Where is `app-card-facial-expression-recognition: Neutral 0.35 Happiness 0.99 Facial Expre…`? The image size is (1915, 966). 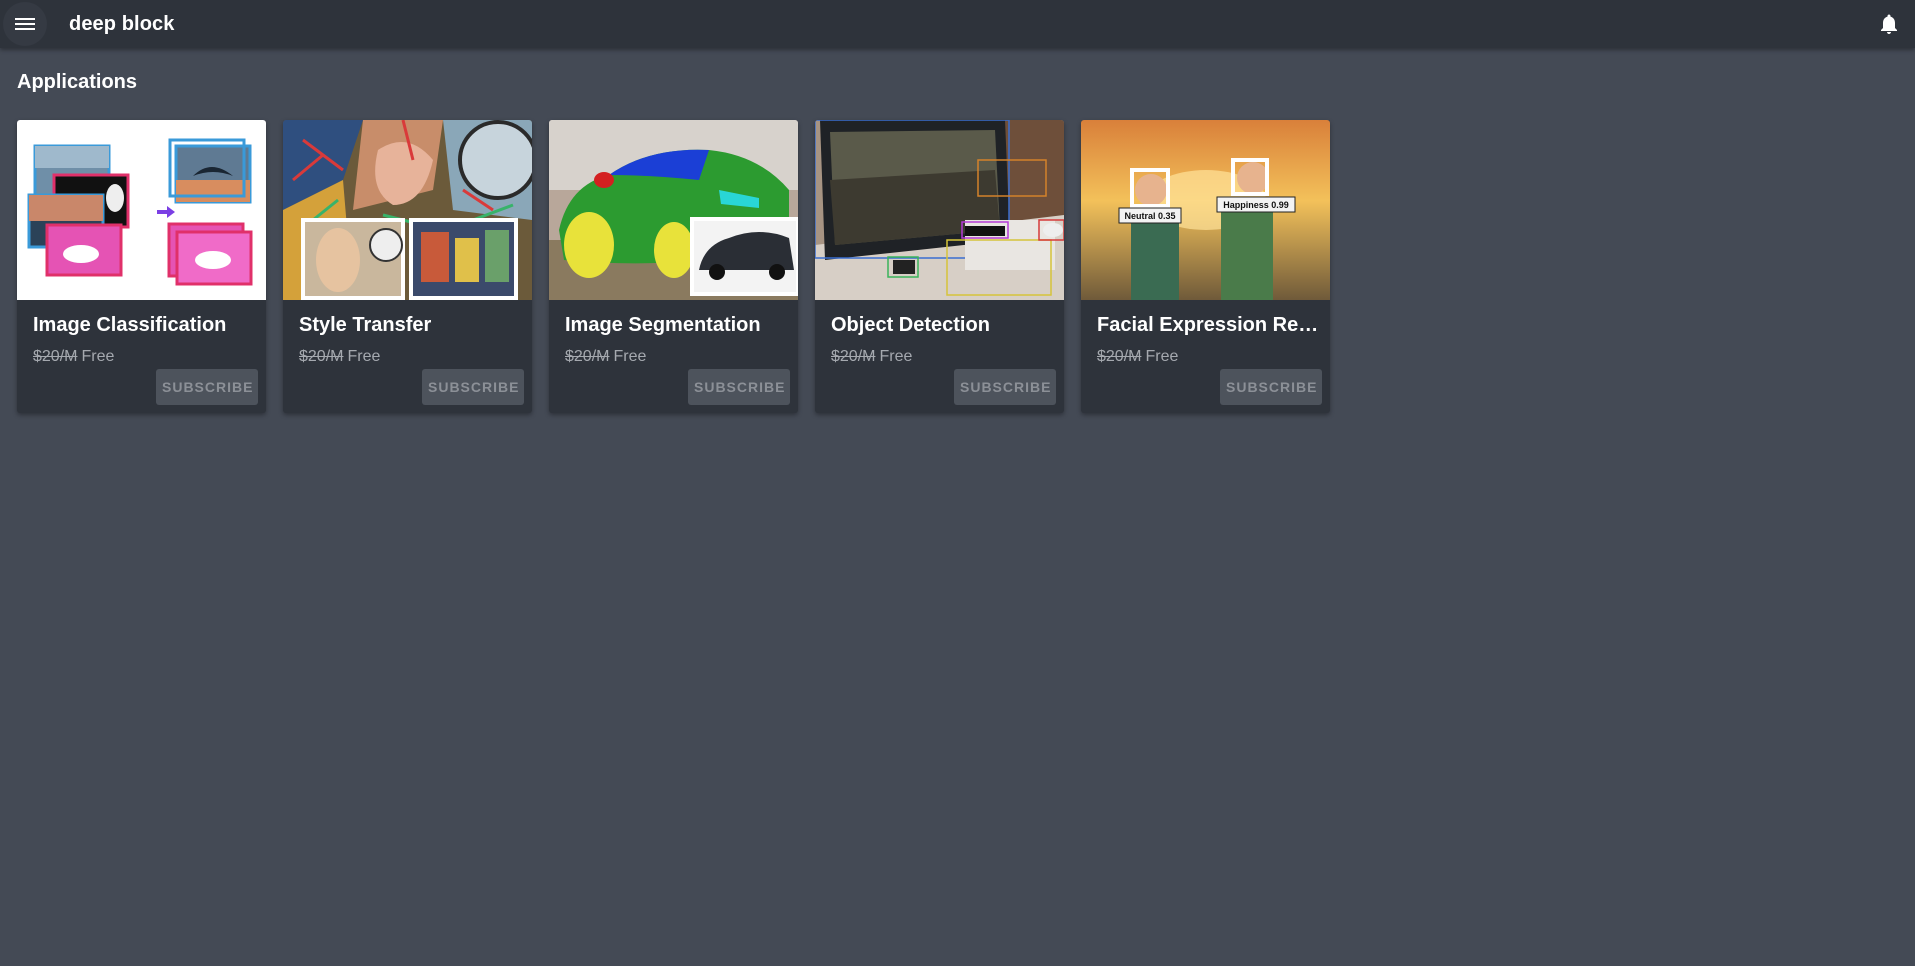
app-card-facial-expression-recognition: Neutral 0.35 Happiness 0.99 Facial Expre… is located at coordinates (1205, 266).